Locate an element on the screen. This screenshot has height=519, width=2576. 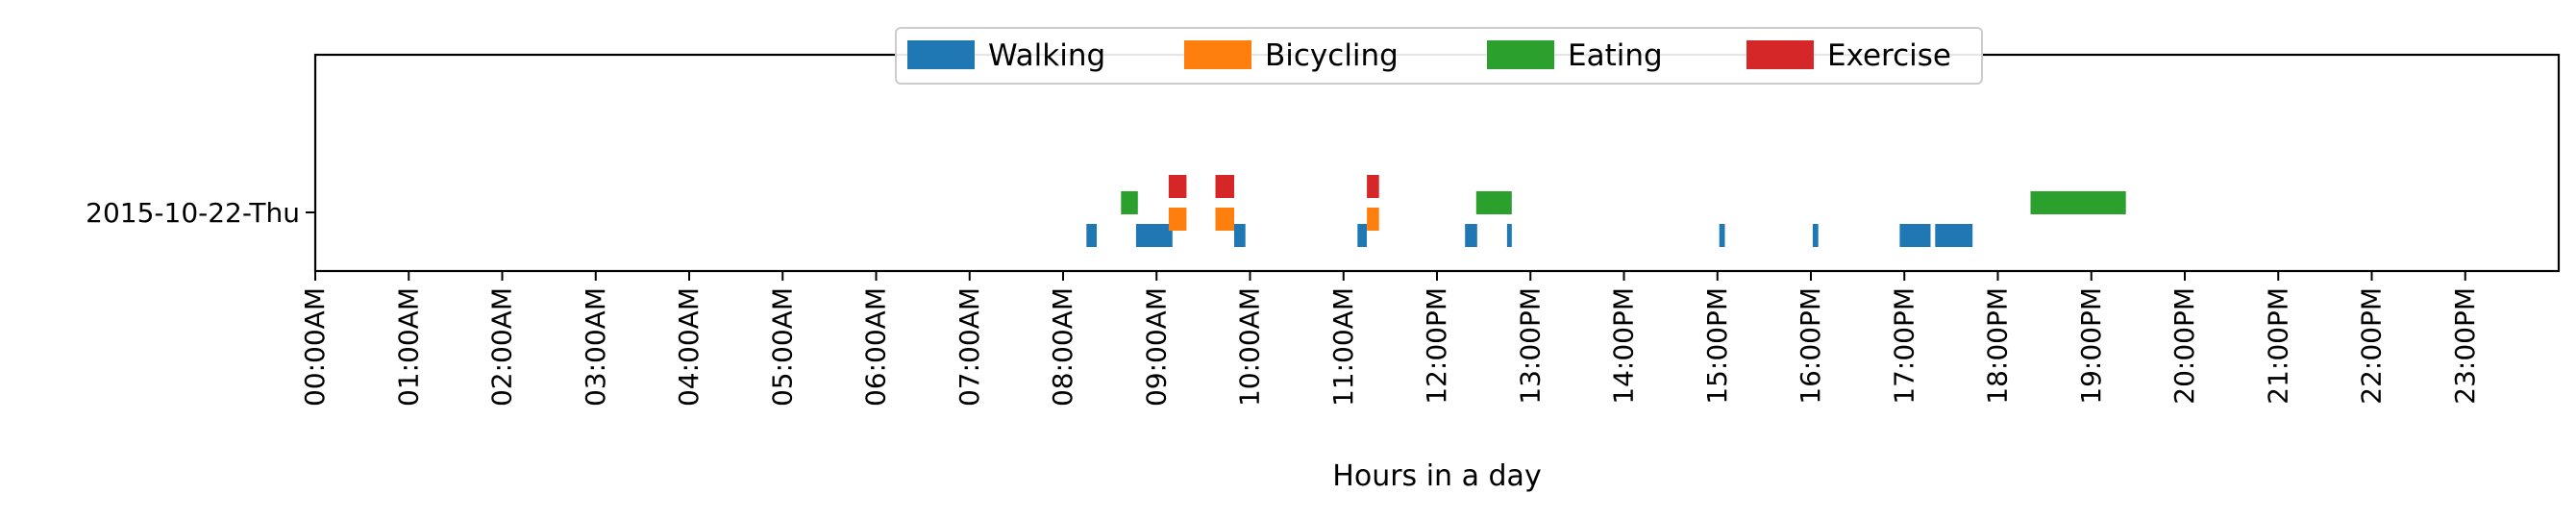
legend-label-exercise: Exercise is located at coordinates (1889, 55).